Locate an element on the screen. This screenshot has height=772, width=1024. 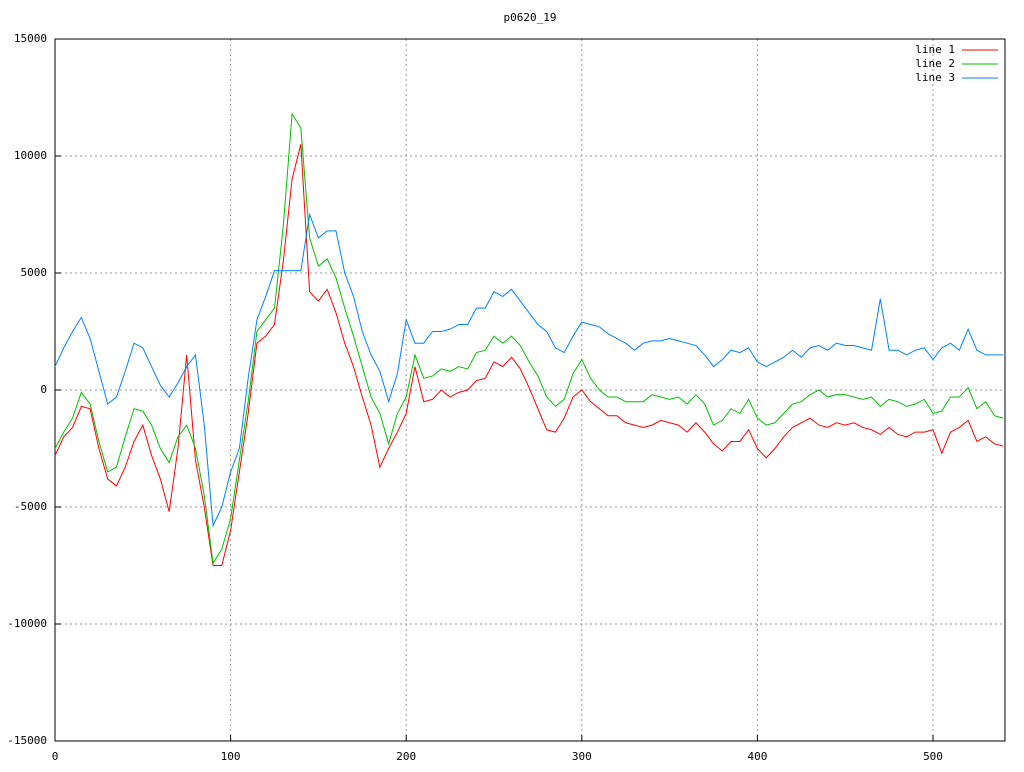
legend-label: line 1 is located at coordinates (935, 49).